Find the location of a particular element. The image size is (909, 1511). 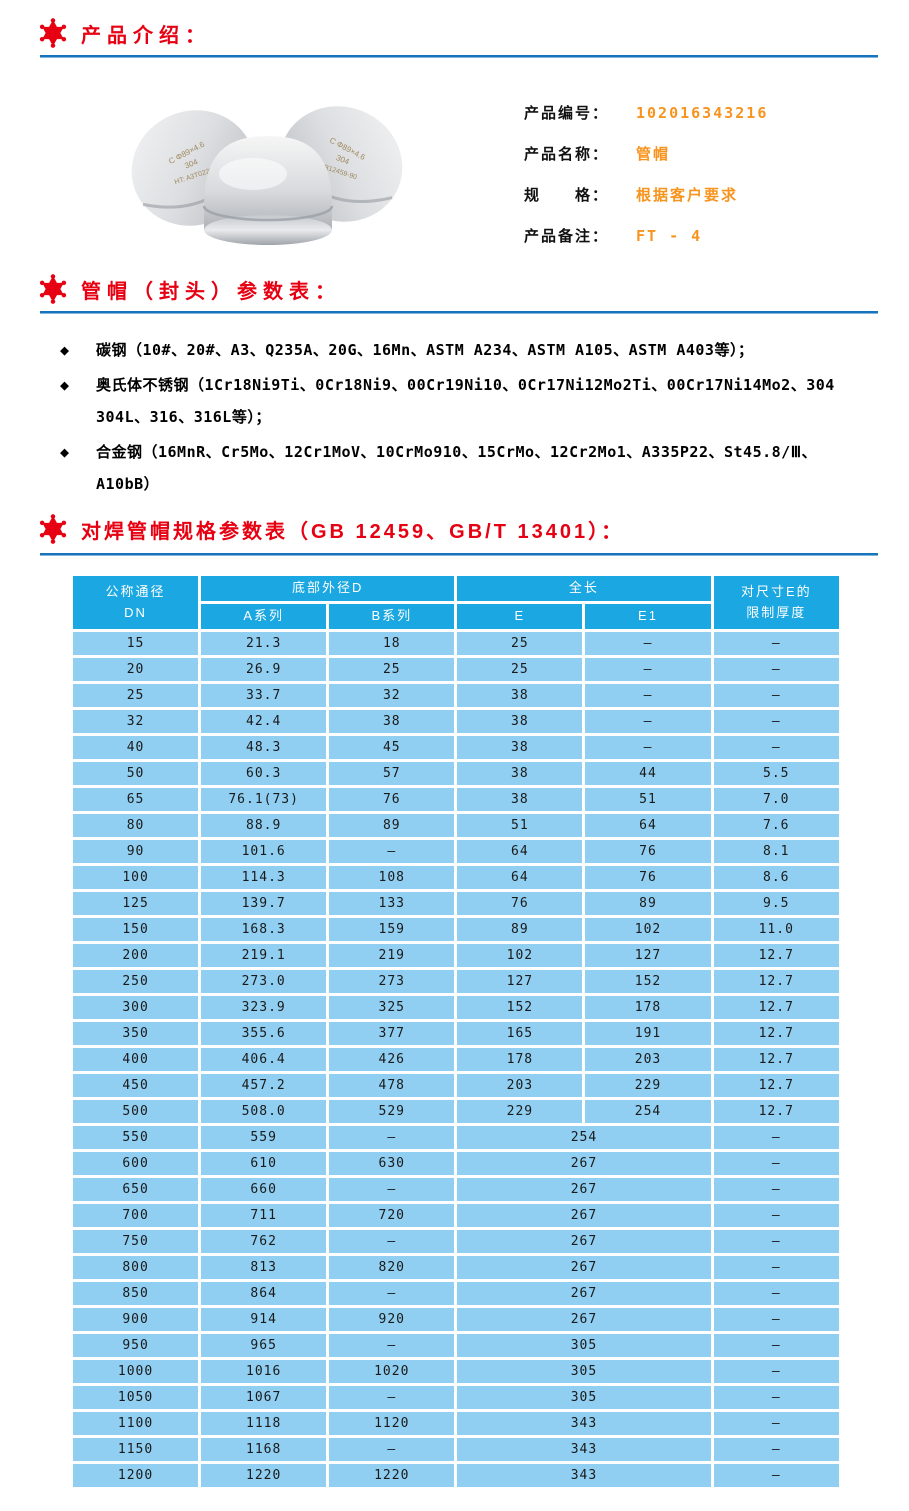

table-cell: 40 is located at coordinates (136, 747).